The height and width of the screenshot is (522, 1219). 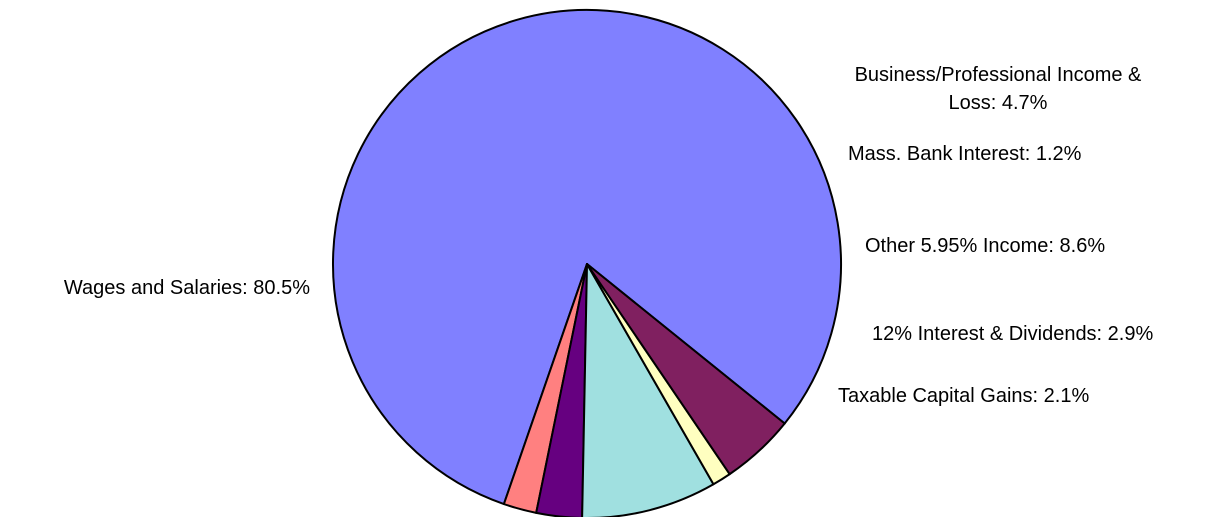 What do you see at coordinates (985, 246) in the screenshot?
I see `slice-label-other-5-95-income: Other 5.95% Income: 8.6%` at bounding box center [985, 246].